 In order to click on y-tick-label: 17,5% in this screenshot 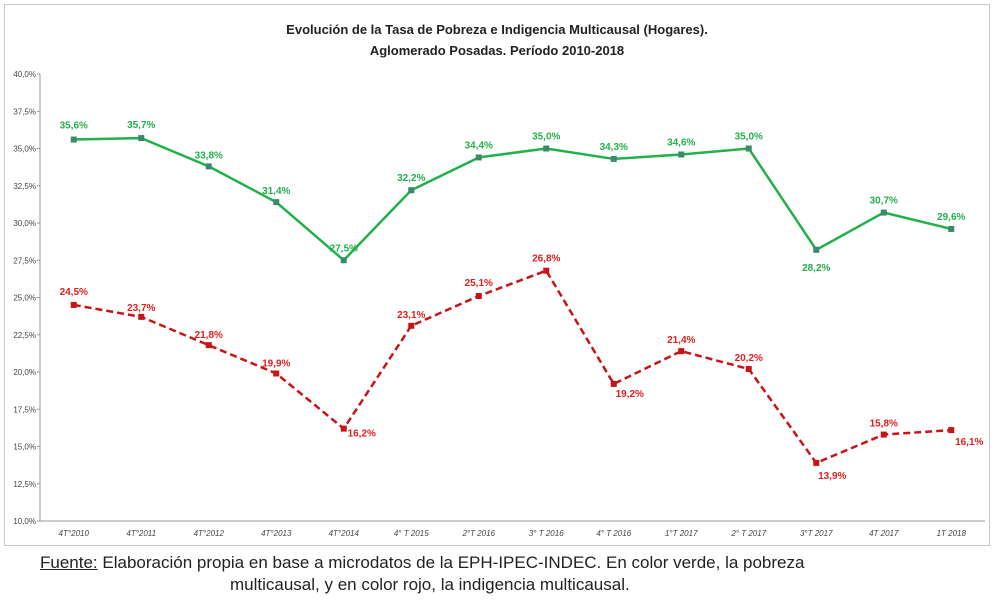, I will do `click(24, 409)`.